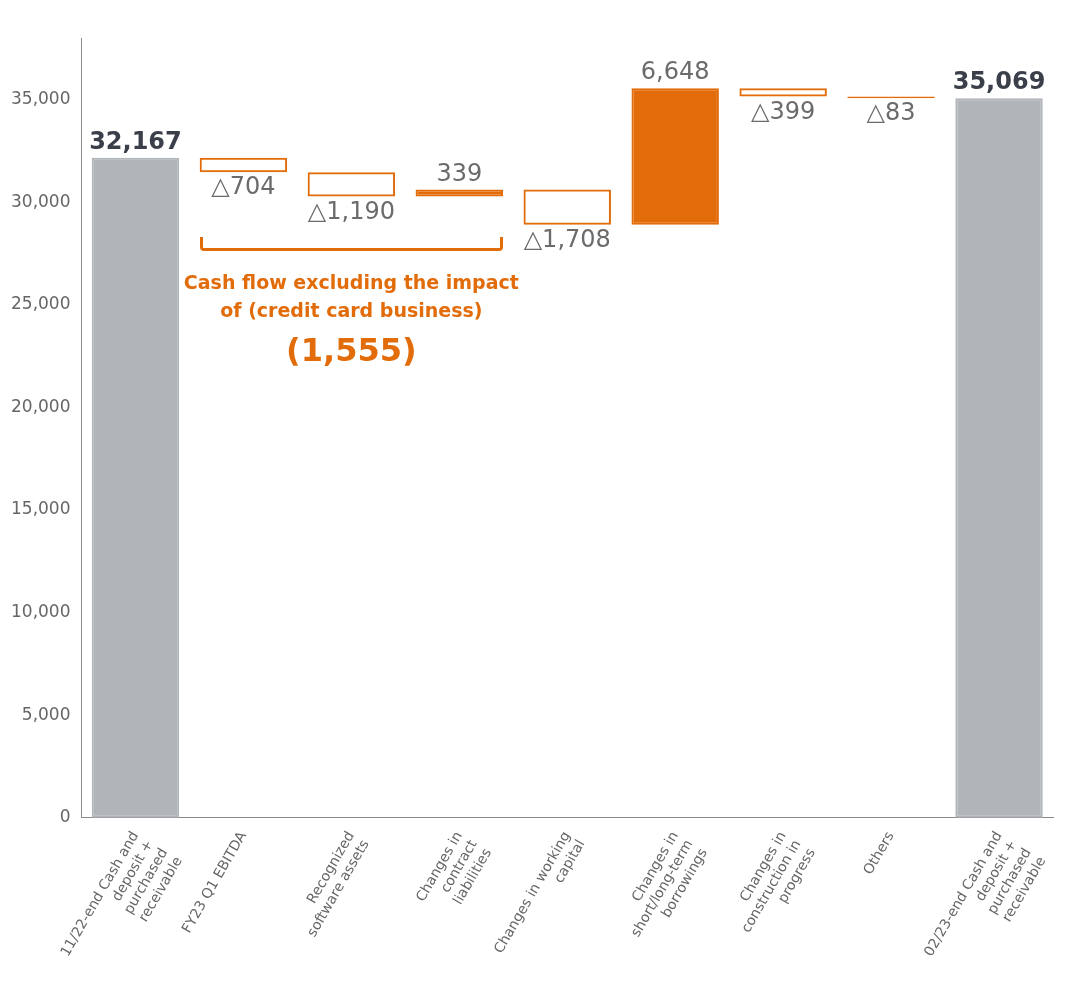 The height and width of the screenshot is (998, 1071). What do you see at coordinates (243, 186) in the screenshot?
I see `data-label: △704` at bounding box center [243, 186].